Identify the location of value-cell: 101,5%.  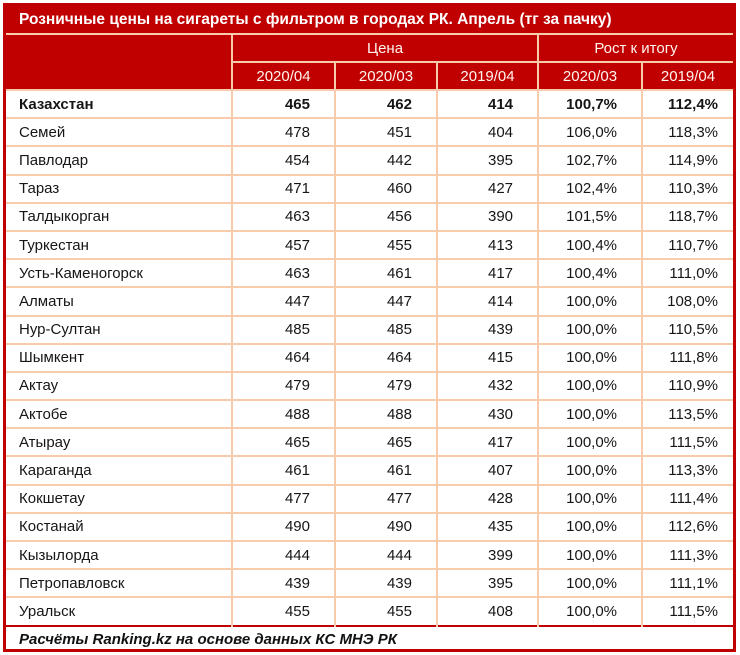
(591, 217).